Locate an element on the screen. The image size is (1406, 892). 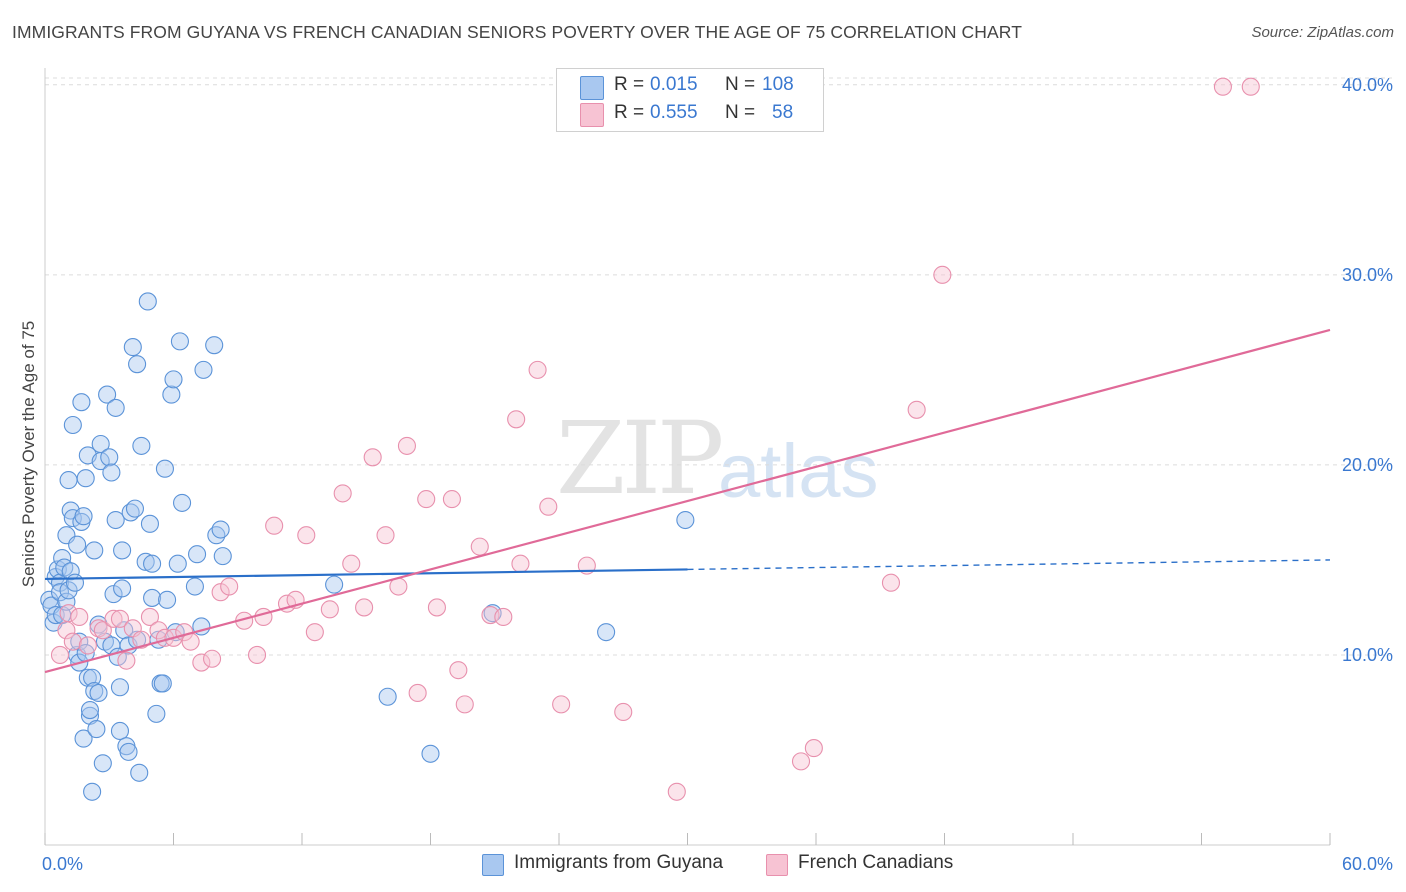
x-tick-label: 60.0% is located at coordinates (1367, 864).